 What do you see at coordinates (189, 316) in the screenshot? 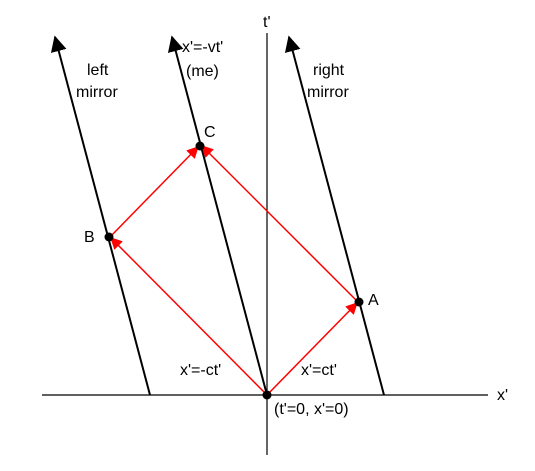
I see `light-ray-origin-to-b` at bounding box center [189, 316].